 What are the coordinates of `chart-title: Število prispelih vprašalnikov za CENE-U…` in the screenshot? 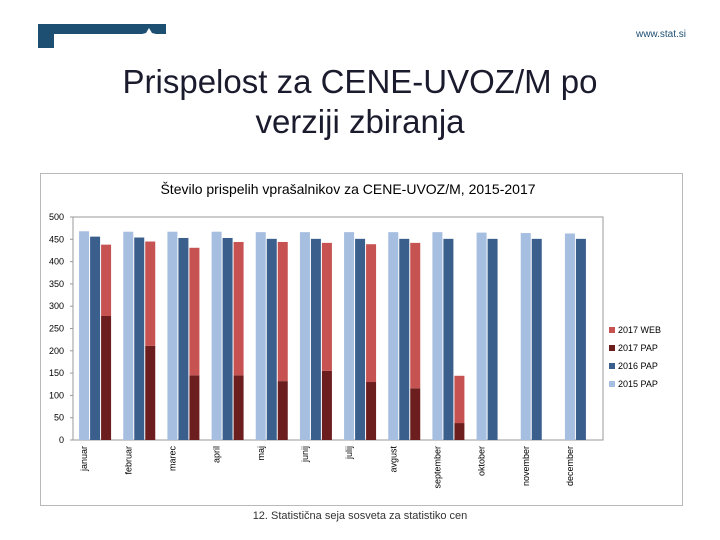 It's located at (347, 189).